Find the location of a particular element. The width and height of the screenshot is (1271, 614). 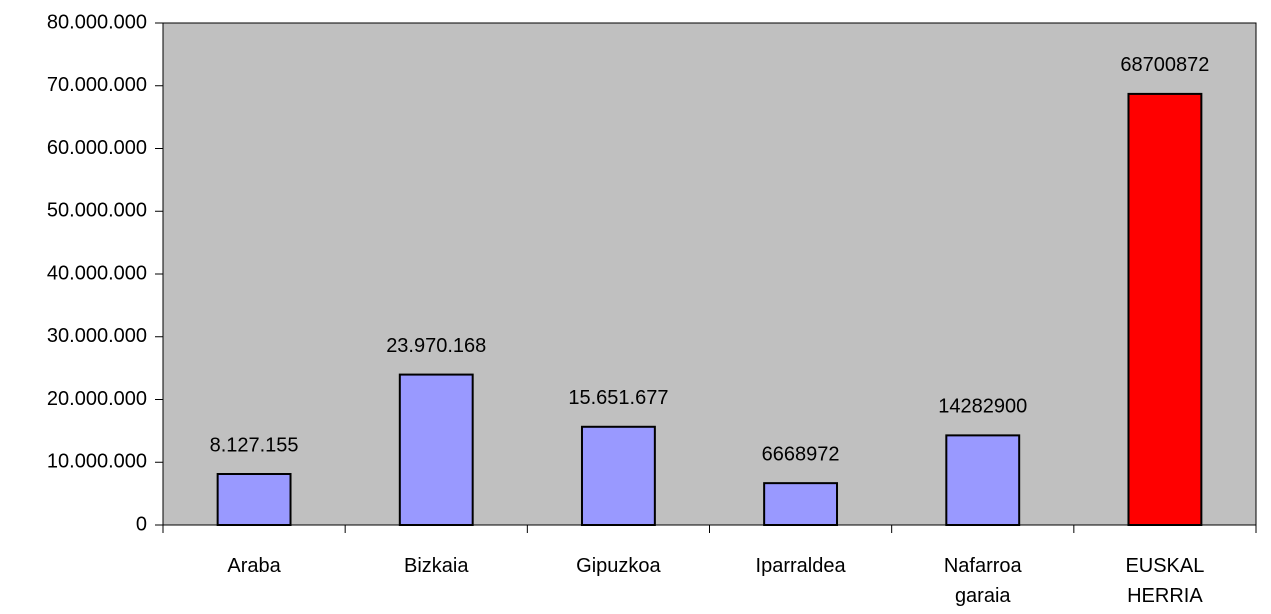

y-tick-label: 80.000.000 is located at coordinates (97, 22).